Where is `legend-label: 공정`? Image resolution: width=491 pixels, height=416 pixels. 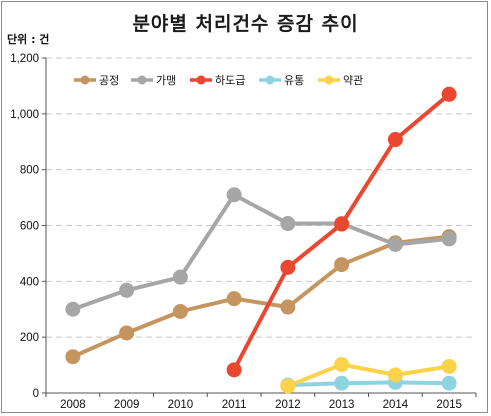 legend-label: 공정 is located at coordinates (109, 80).